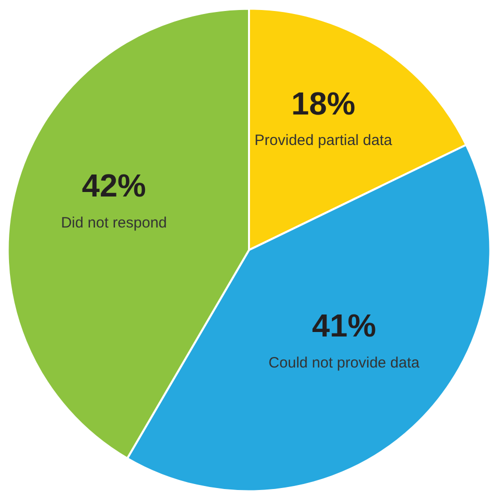  Describe the element at coordinates (113, 223) in the screenshot. I see `slice-label: Did not respond` at that location.